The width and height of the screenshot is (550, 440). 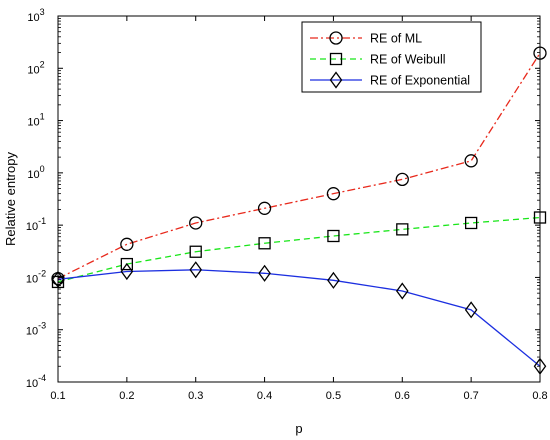 What do you see at coordinates (35, 172) in the screenshot?
I see `y-tick-label: 10⁰` at bounding box center [35, 172].